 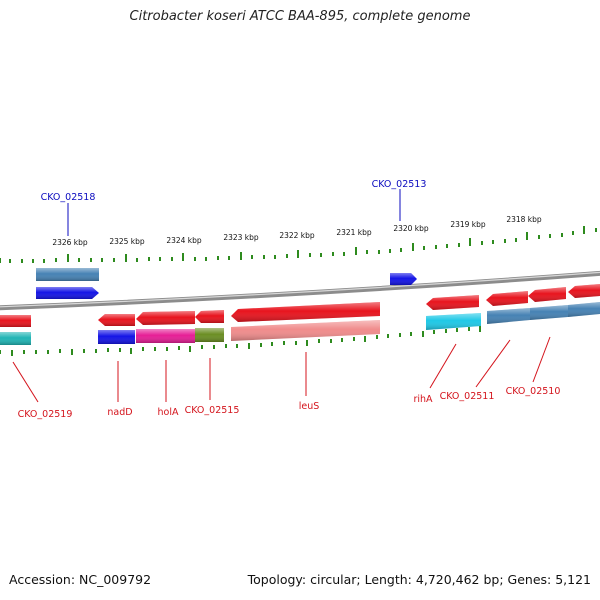 What do you see at coordinates (354, 232) in the screenshot?
I see `scale-label: 2321 kbp` at bounding box center [354, 232].